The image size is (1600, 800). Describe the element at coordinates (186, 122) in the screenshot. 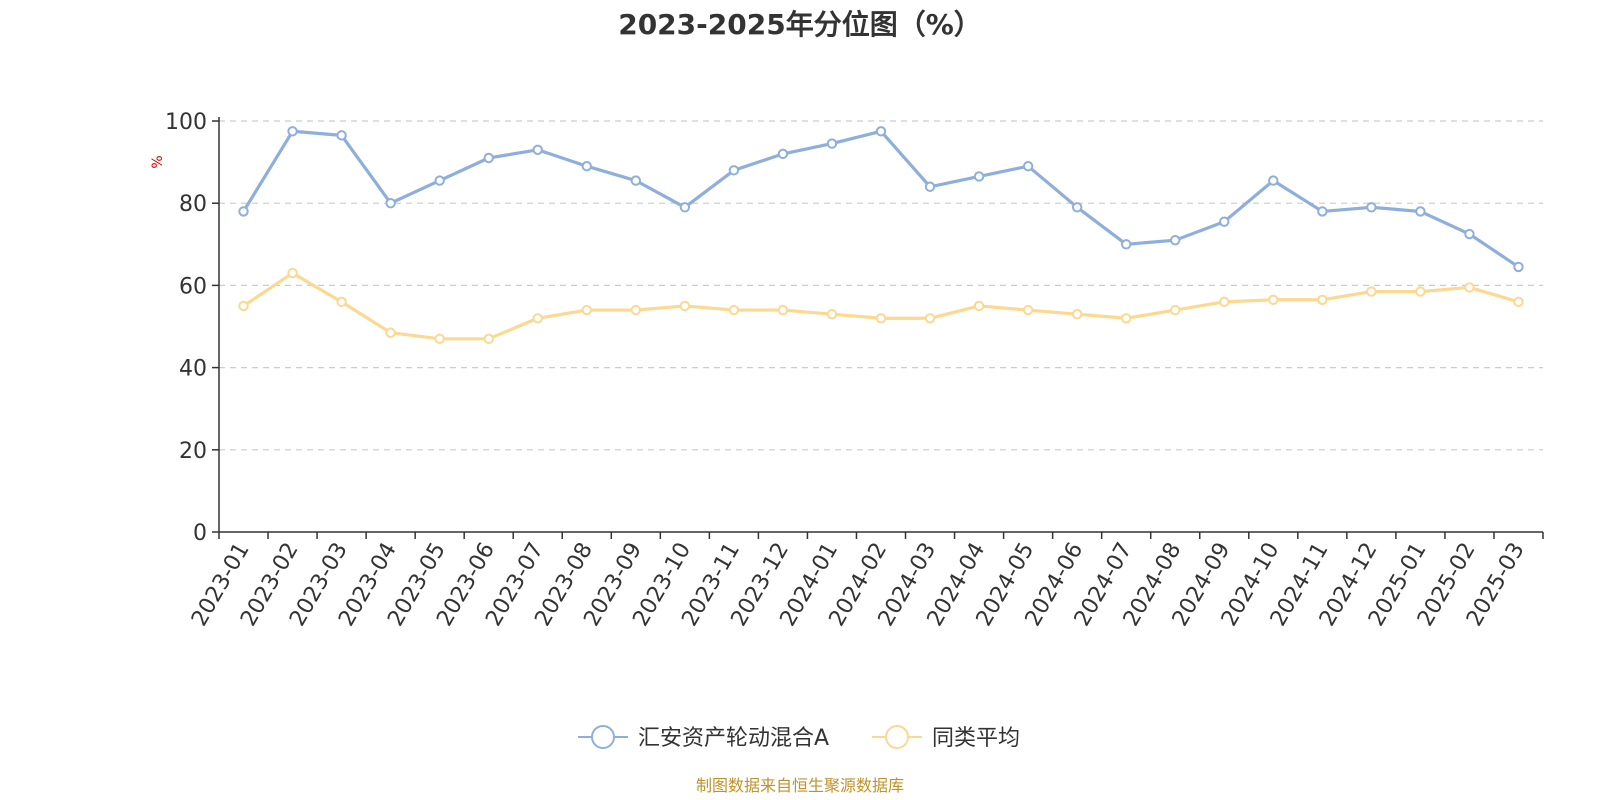

I see `y-tick-label: 100` at that location.